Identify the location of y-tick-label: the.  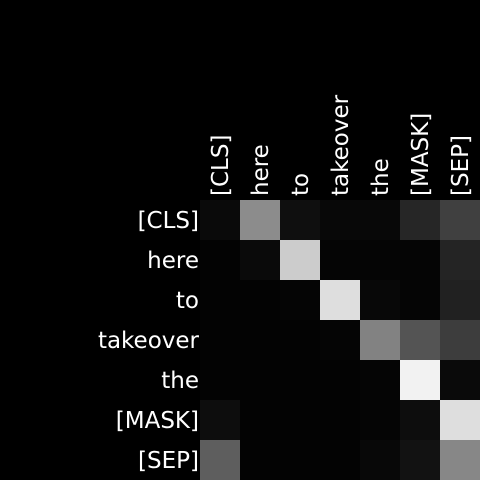
(180, 381).